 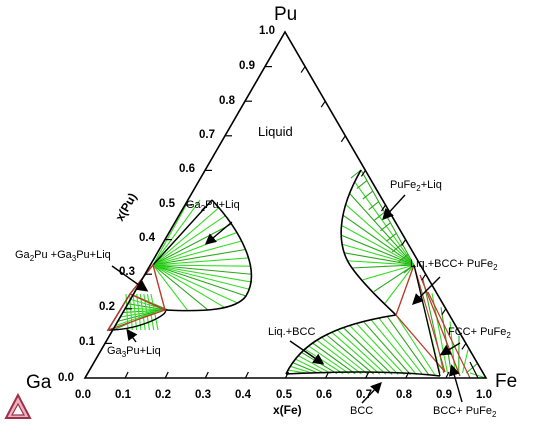 What do you see at coordinates (18, 405) in the screenshot?
I see `software-logo` at bounding box center [18, 405].